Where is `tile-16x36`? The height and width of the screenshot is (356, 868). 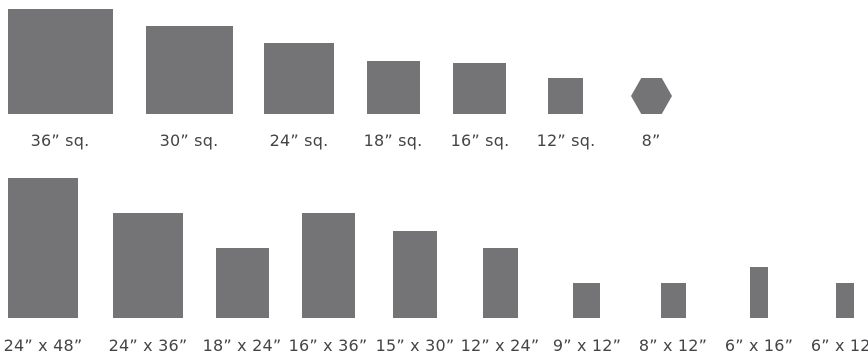 tile-16x36 is located at coordinates (328, 265).